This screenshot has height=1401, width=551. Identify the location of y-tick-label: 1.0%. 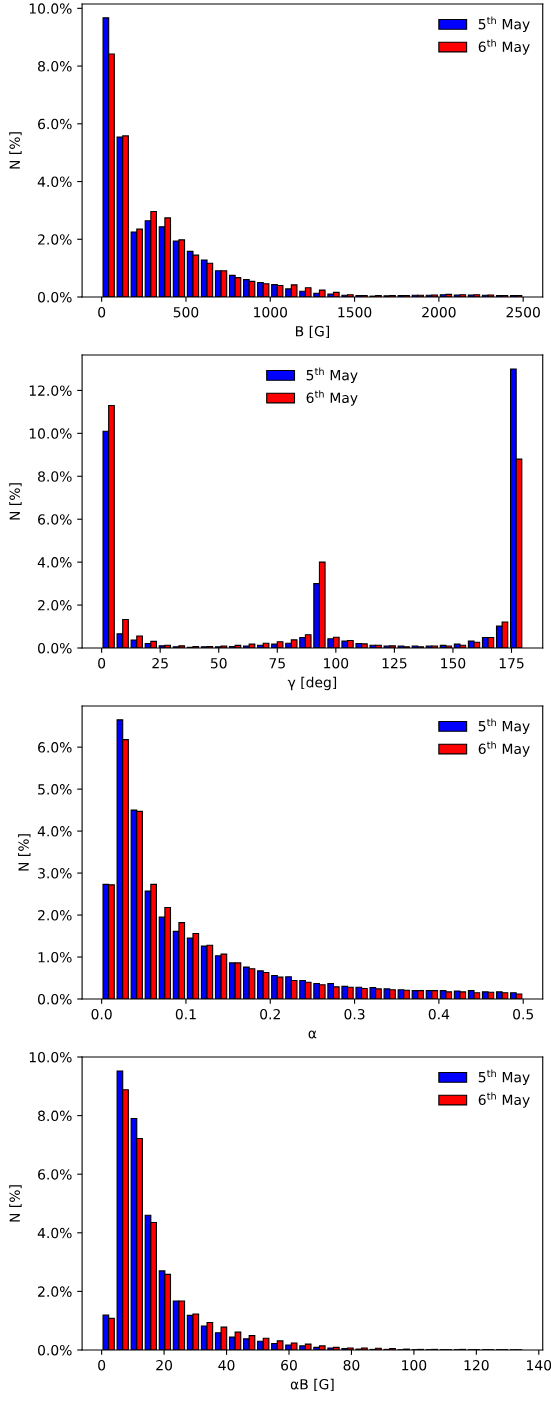
(55, 957).